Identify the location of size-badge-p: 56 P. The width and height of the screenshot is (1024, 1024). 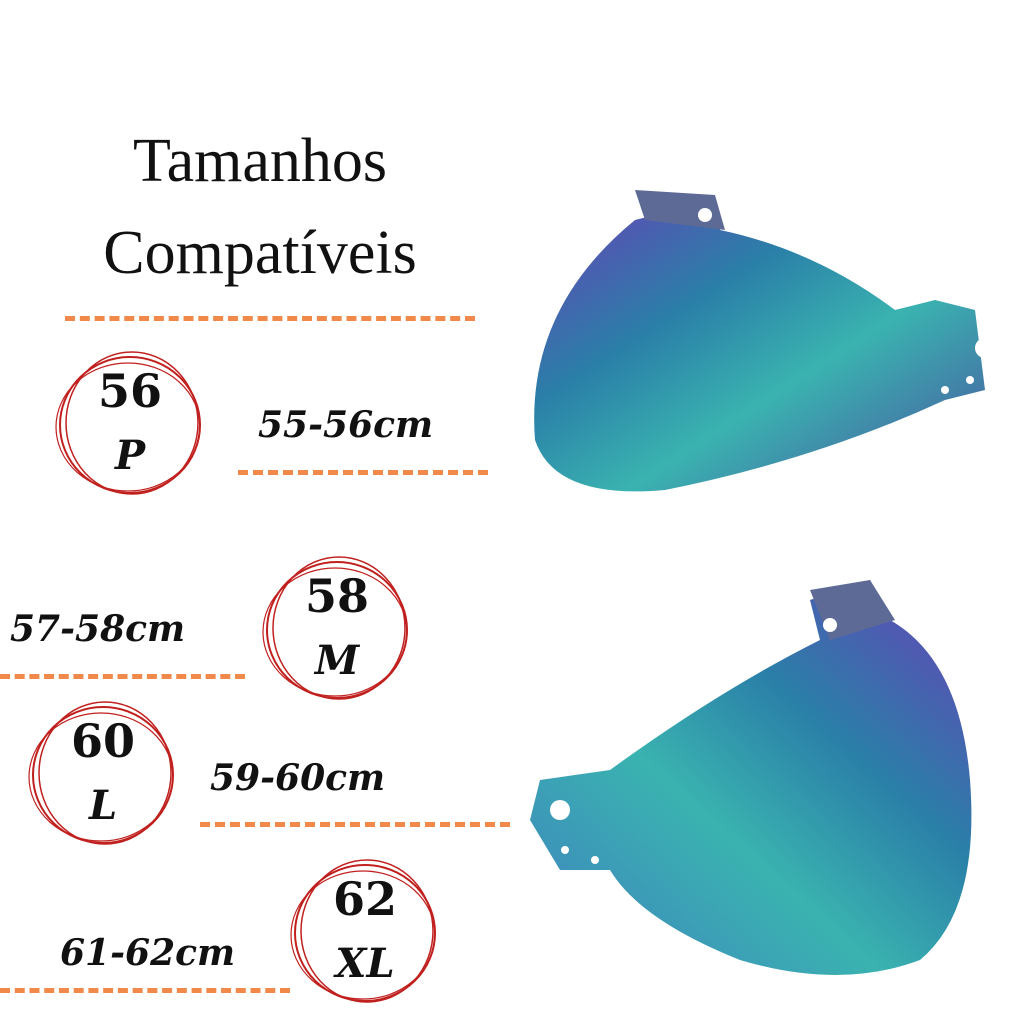
(130, 425).